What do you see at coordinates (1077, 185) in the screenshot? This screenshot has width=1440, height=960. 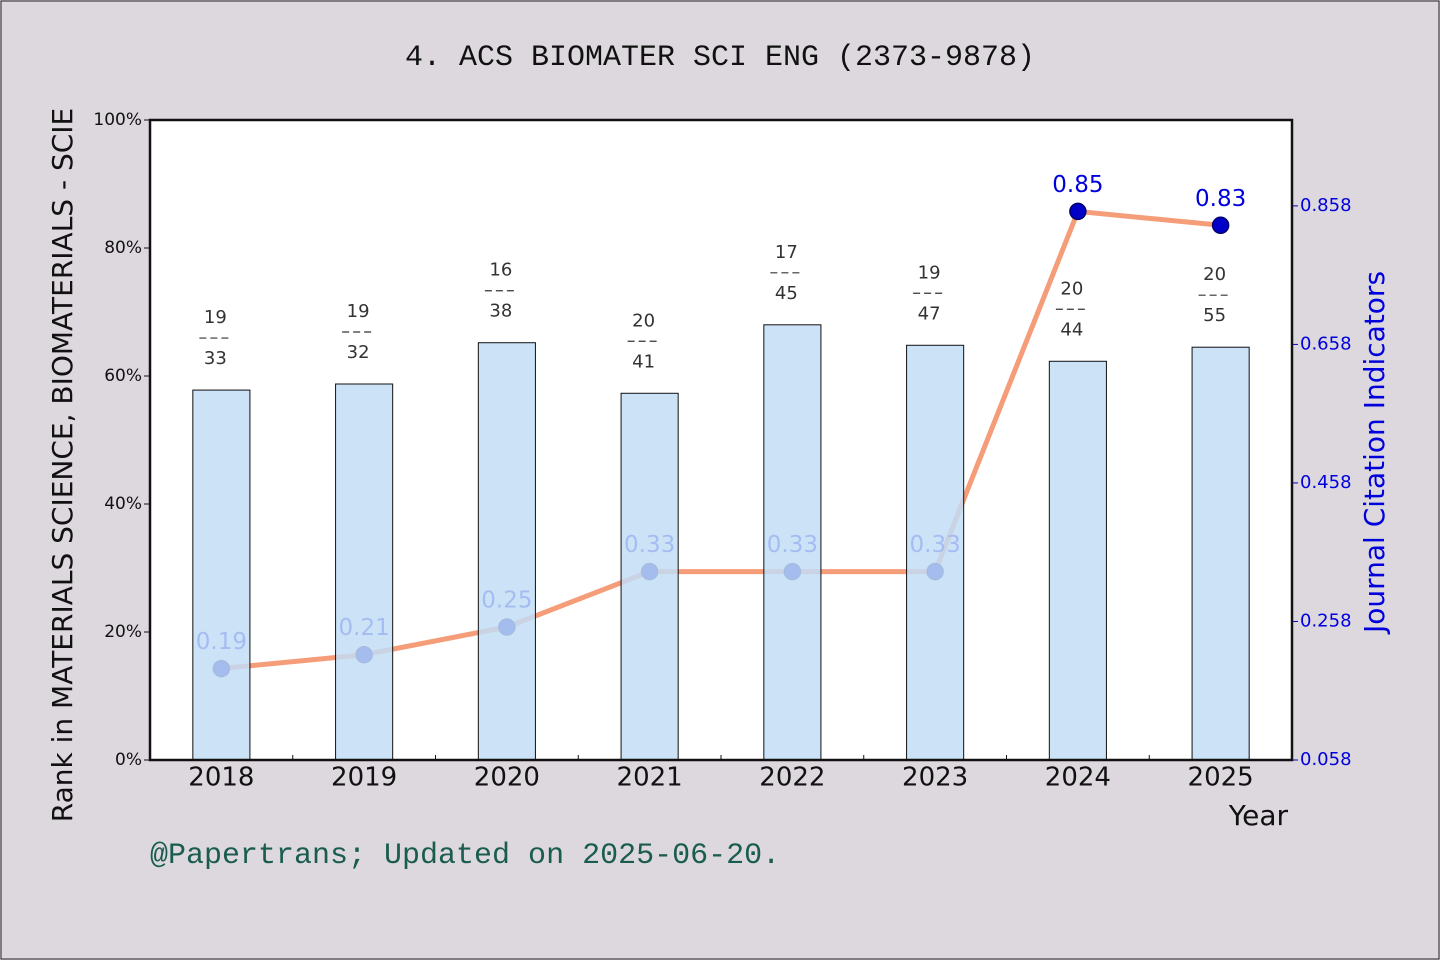 I see `point-label: 0.85` at bounding box center [1077, 185].